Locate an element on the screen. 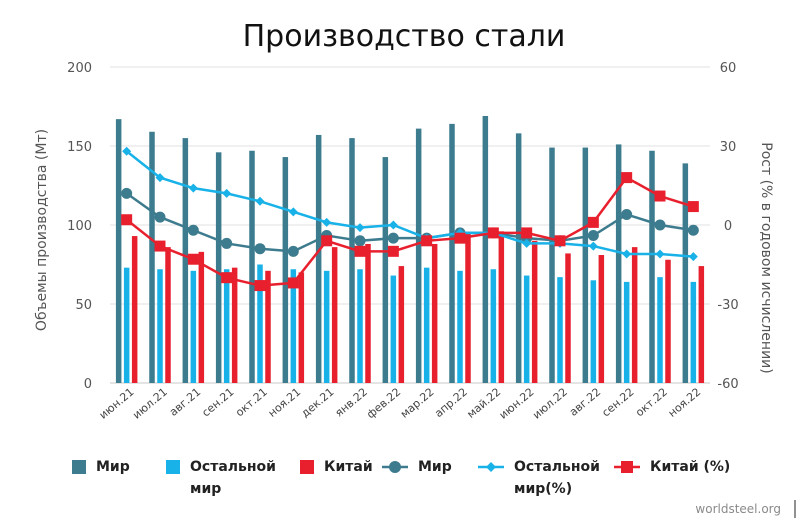 The height and width of the screenshot is (522, 809). x-tick-label: янв.22 is located at coordinates (351, 402).